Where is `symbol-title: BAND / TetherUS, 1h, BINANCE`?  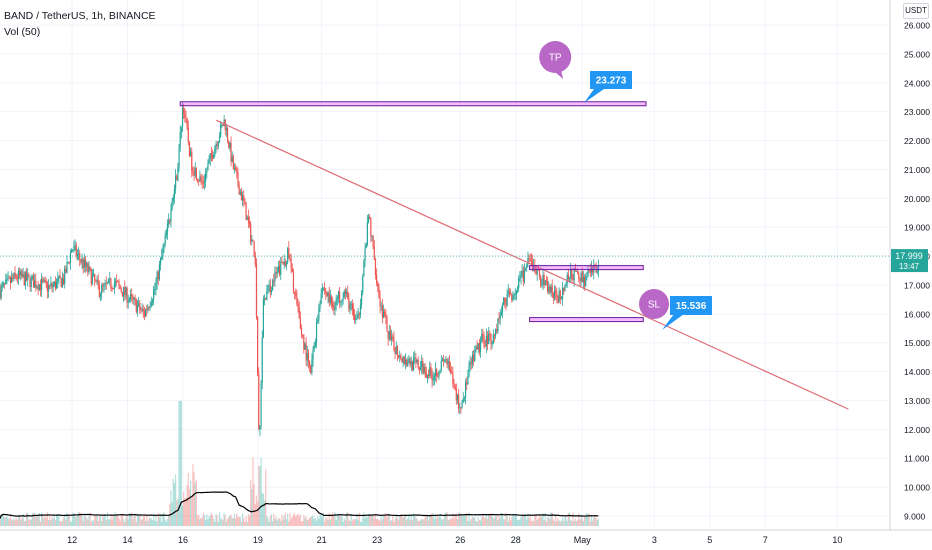
symbol-title: BAND / TetherUS, 1h, BINANCE is located at coordinates (80, 16).